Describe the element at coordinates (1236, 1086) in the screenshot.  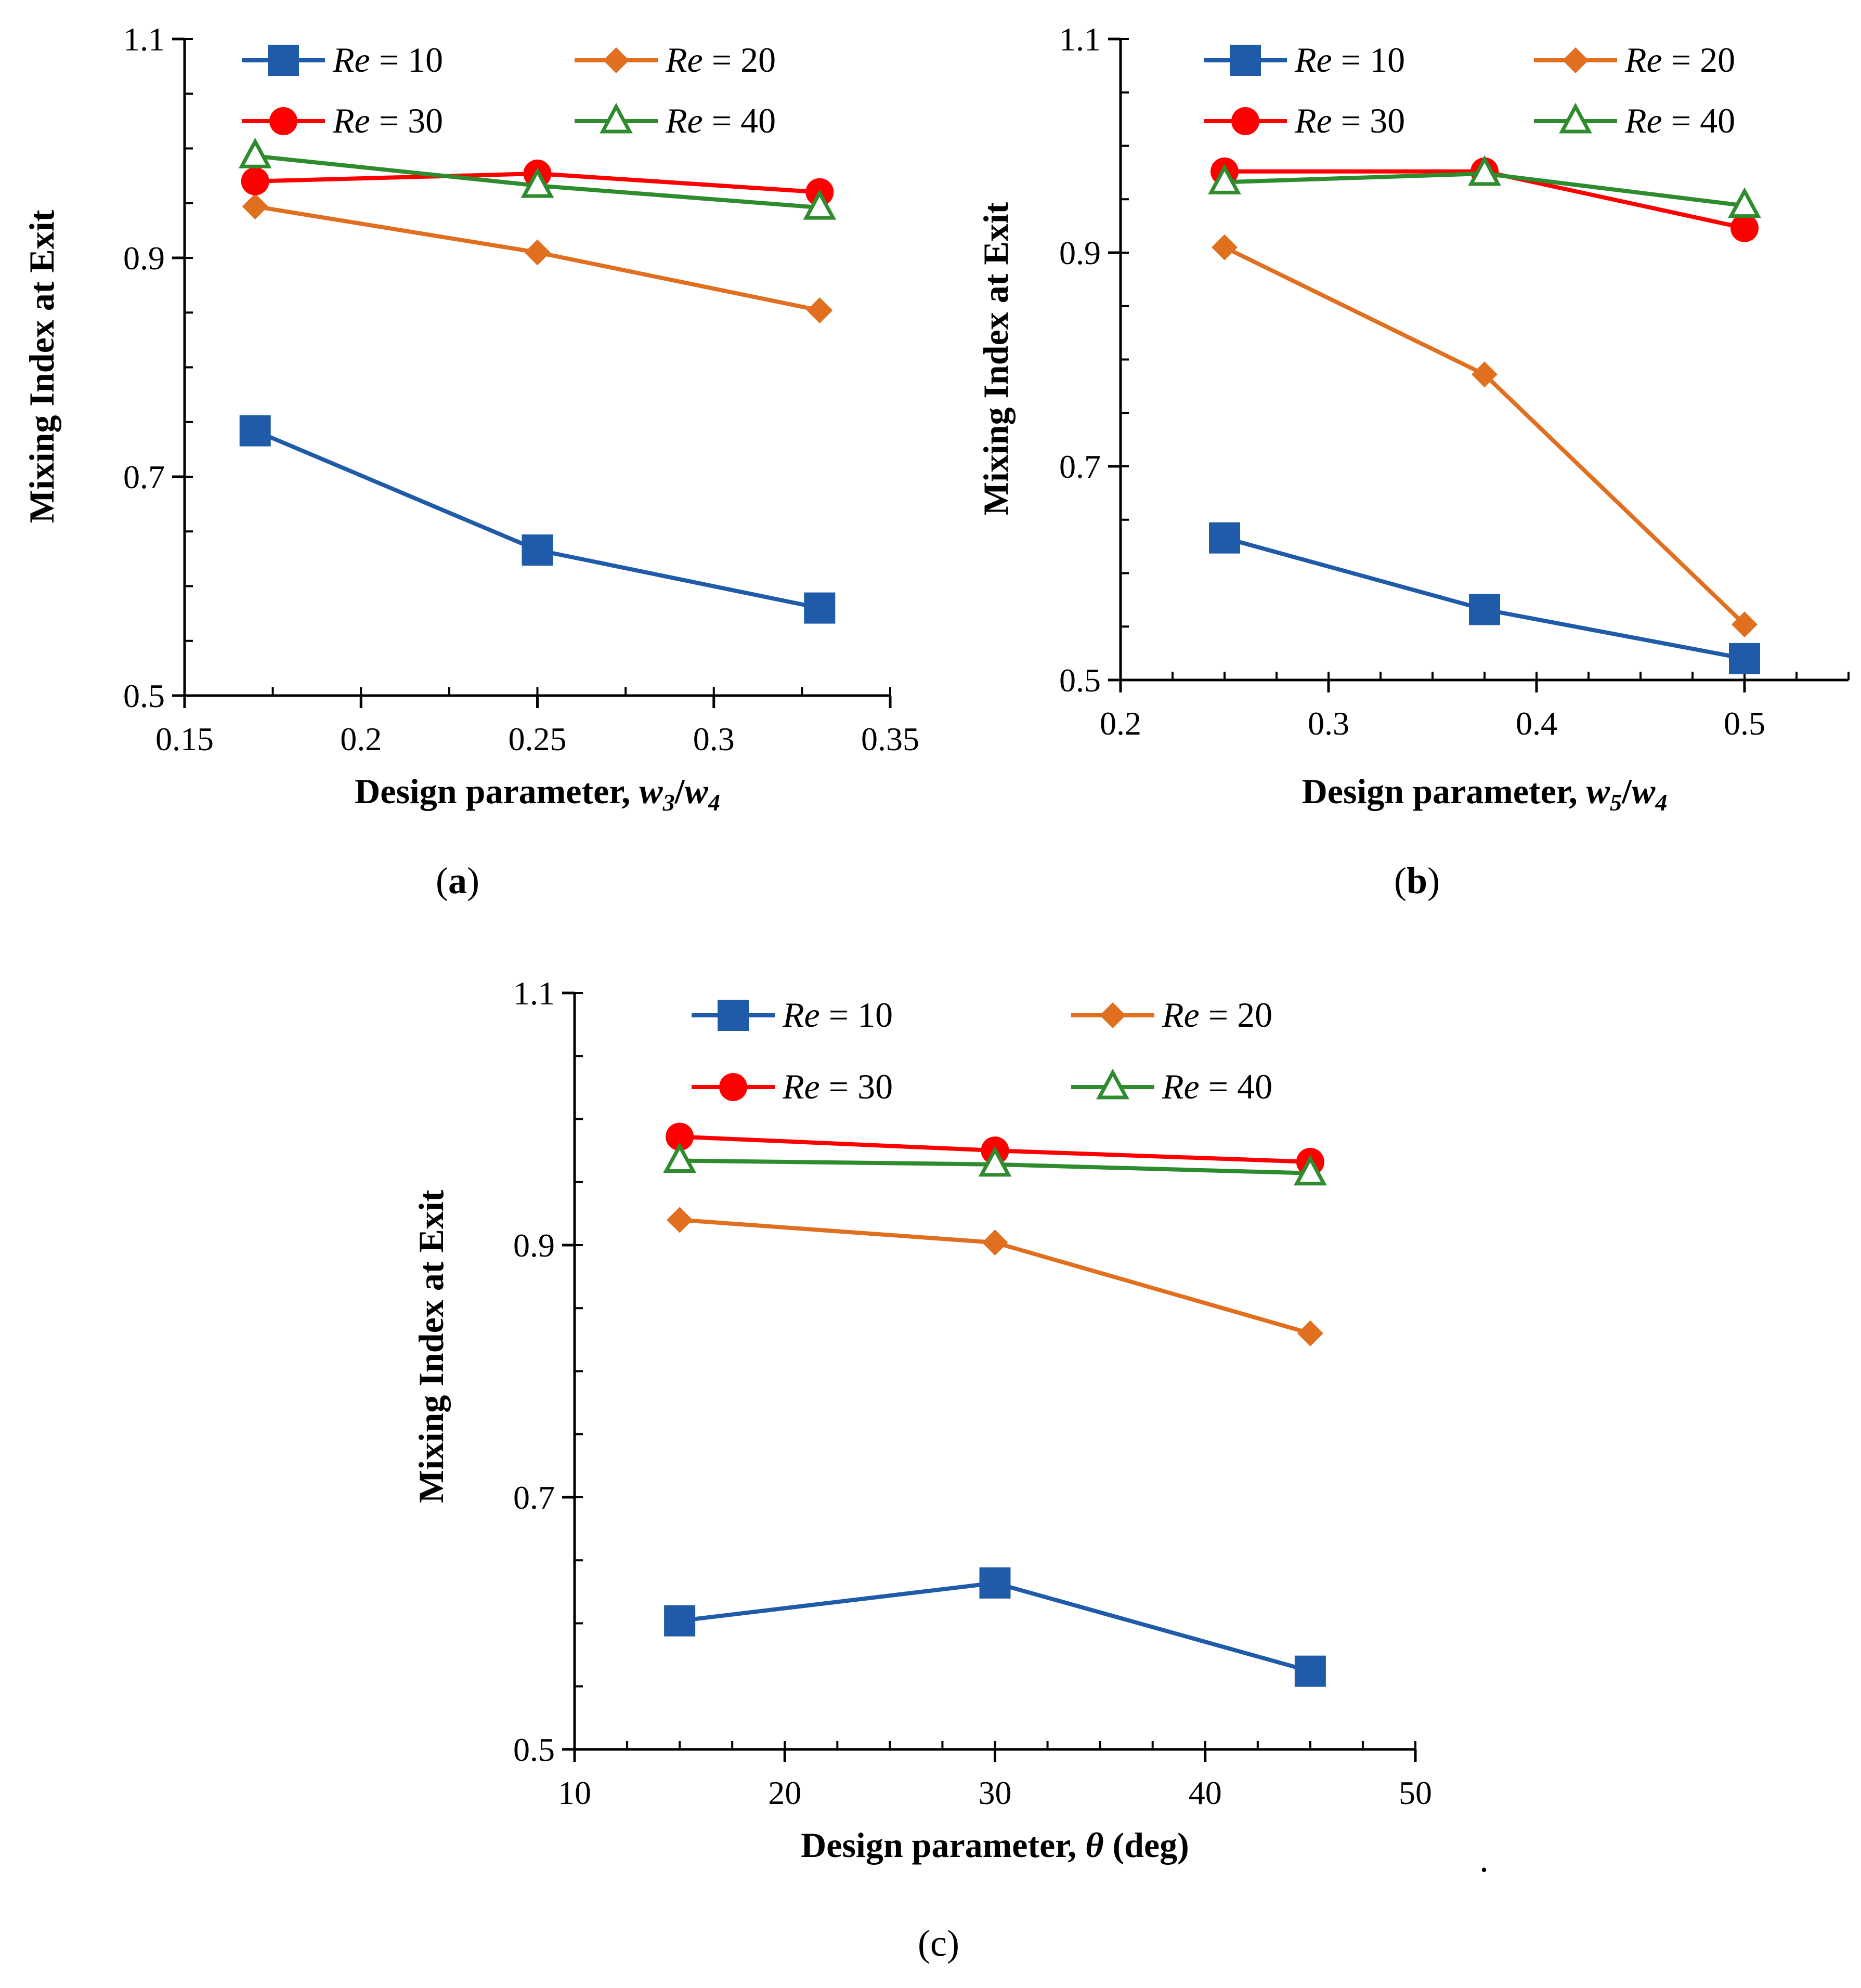
I see `panel-c-legend-value: = 40` at that location.